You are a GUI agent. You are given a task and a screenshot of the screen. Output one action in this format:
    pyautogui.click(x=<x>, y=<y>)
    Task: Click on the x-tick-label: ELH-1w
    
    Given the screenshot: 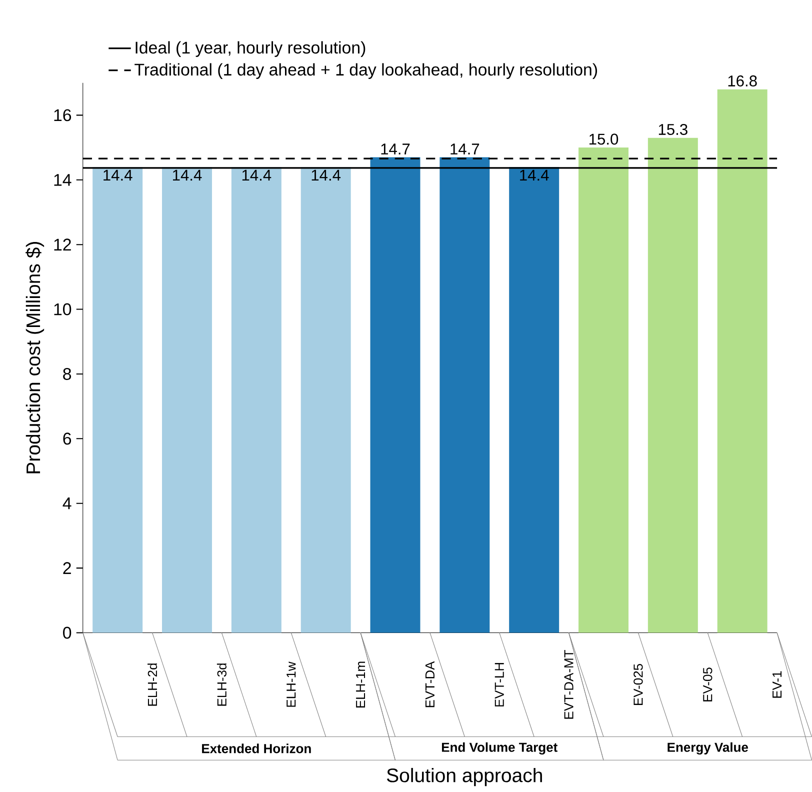 What is the action you would take?
    pyautogui.click(x=291, y=684)
    